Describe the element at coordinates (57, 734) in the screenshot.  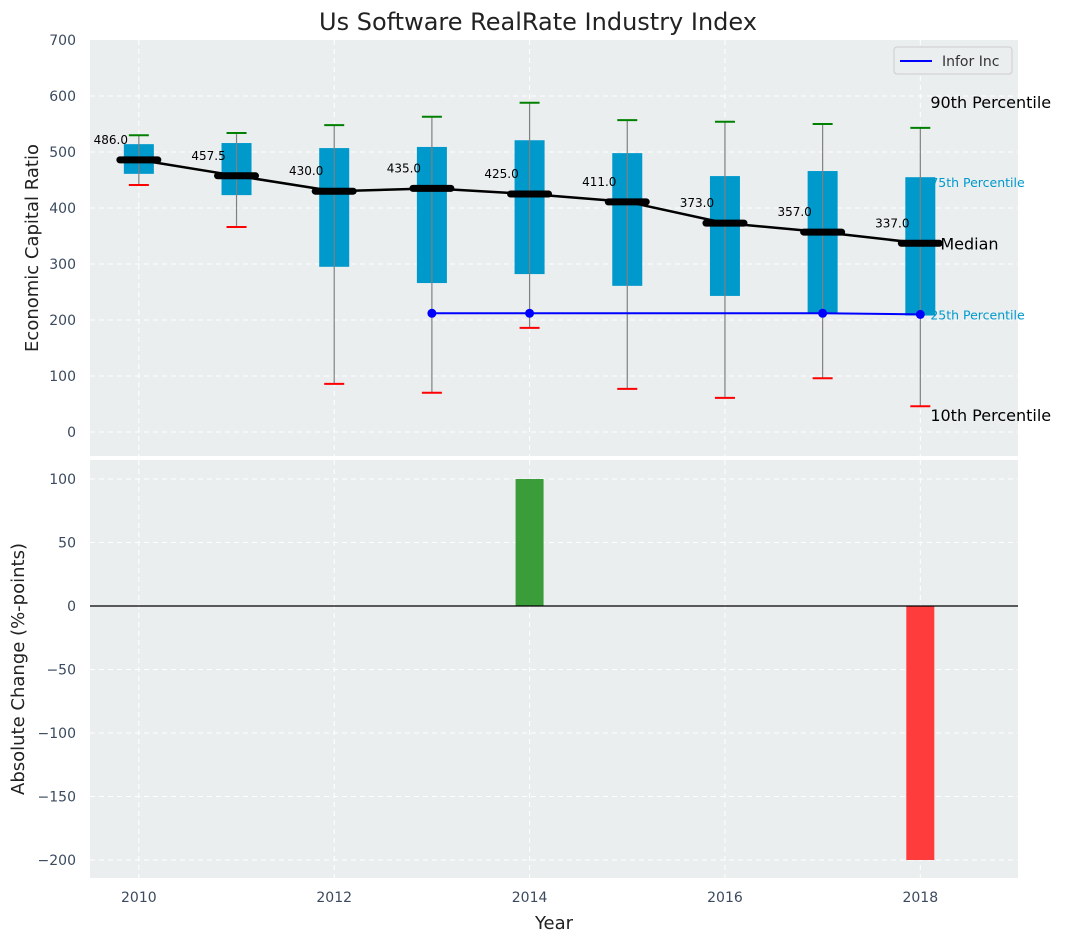
I see `bottom-y-tick-label: −100` at that location.